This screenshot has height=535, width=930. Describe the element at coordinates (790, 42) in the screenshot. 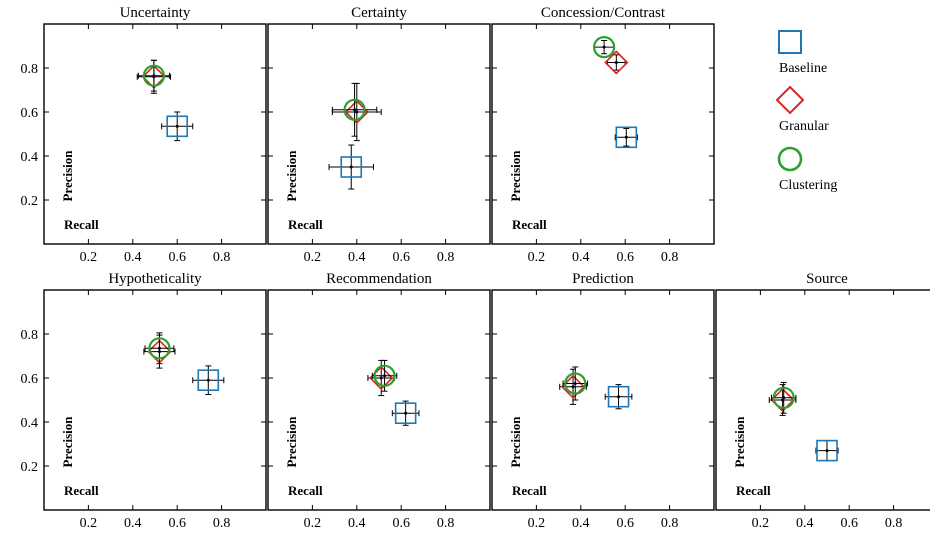

I see `legend-square-marker` at that location.